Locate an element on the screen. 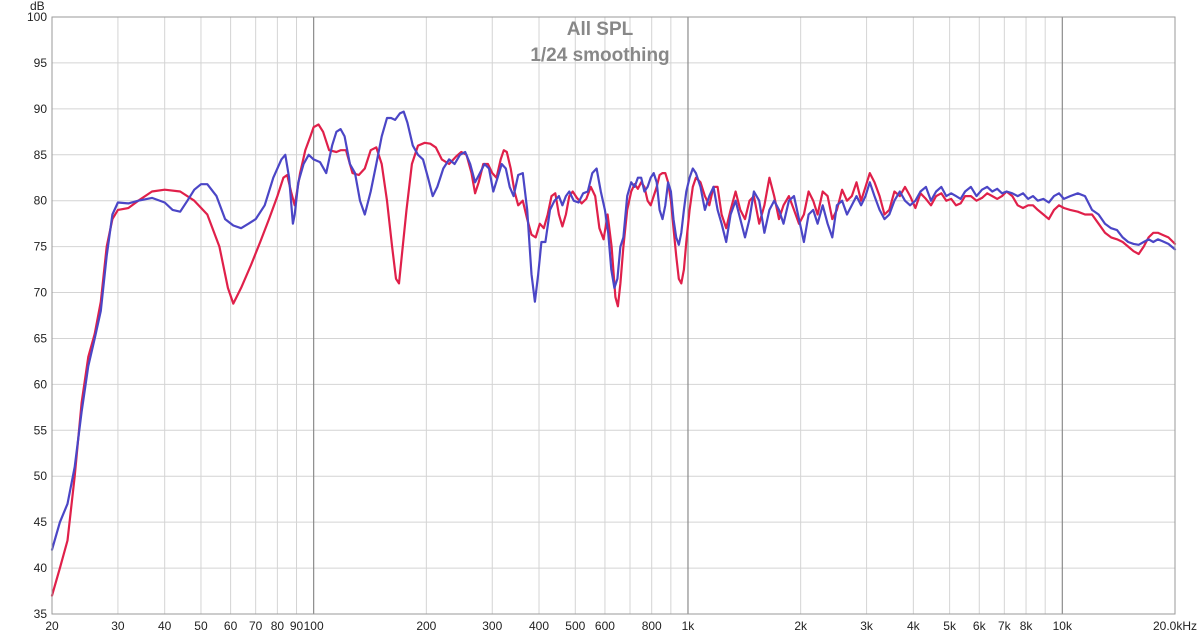 Image resolution: width=1200 pixels, height=638 pixels. x-tick-label: 200 is located at coordinates (426, 626).